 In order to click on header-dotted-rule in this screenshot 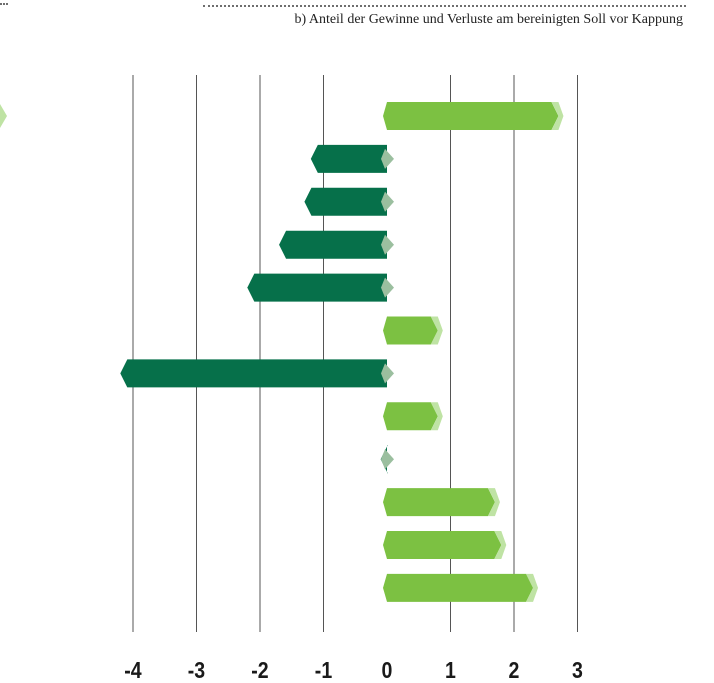, I will do `click(444, 6)`.